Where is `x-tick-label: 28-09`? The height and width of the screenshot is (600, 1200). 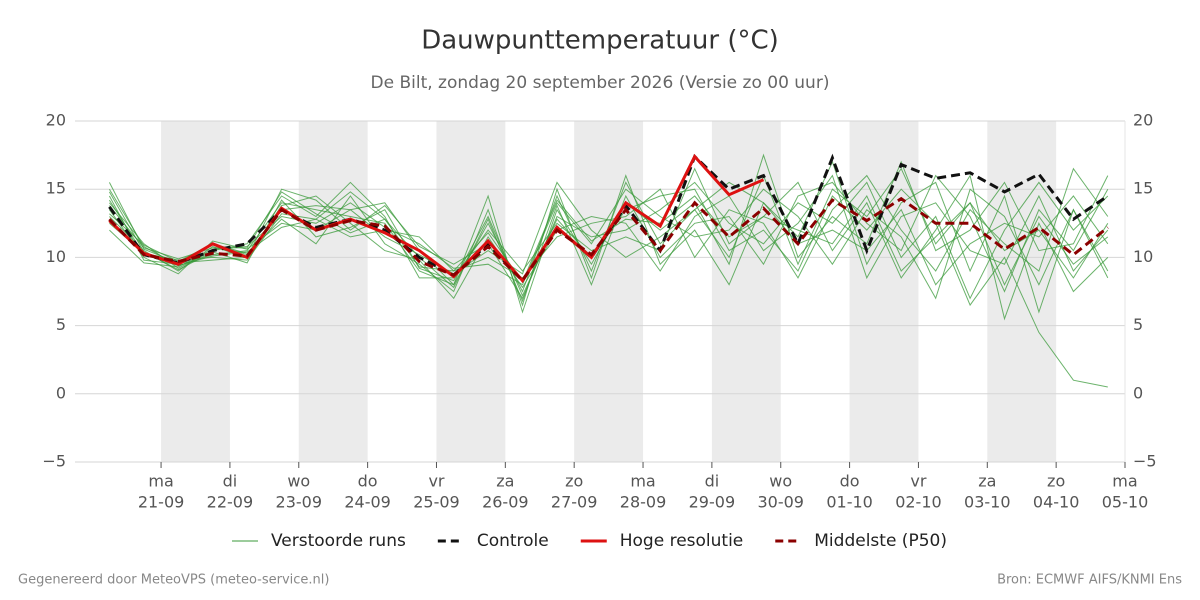
x-tick-label: 28-09 is located at coordinates (643, 502).